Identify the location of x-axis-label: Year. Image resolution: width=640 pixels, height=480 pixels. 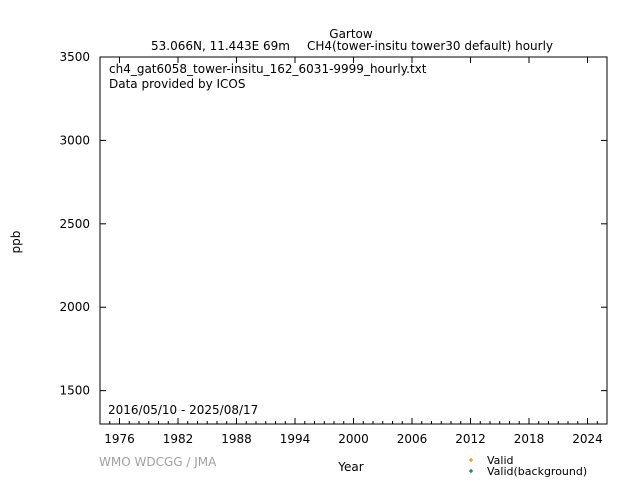
(350, 467).